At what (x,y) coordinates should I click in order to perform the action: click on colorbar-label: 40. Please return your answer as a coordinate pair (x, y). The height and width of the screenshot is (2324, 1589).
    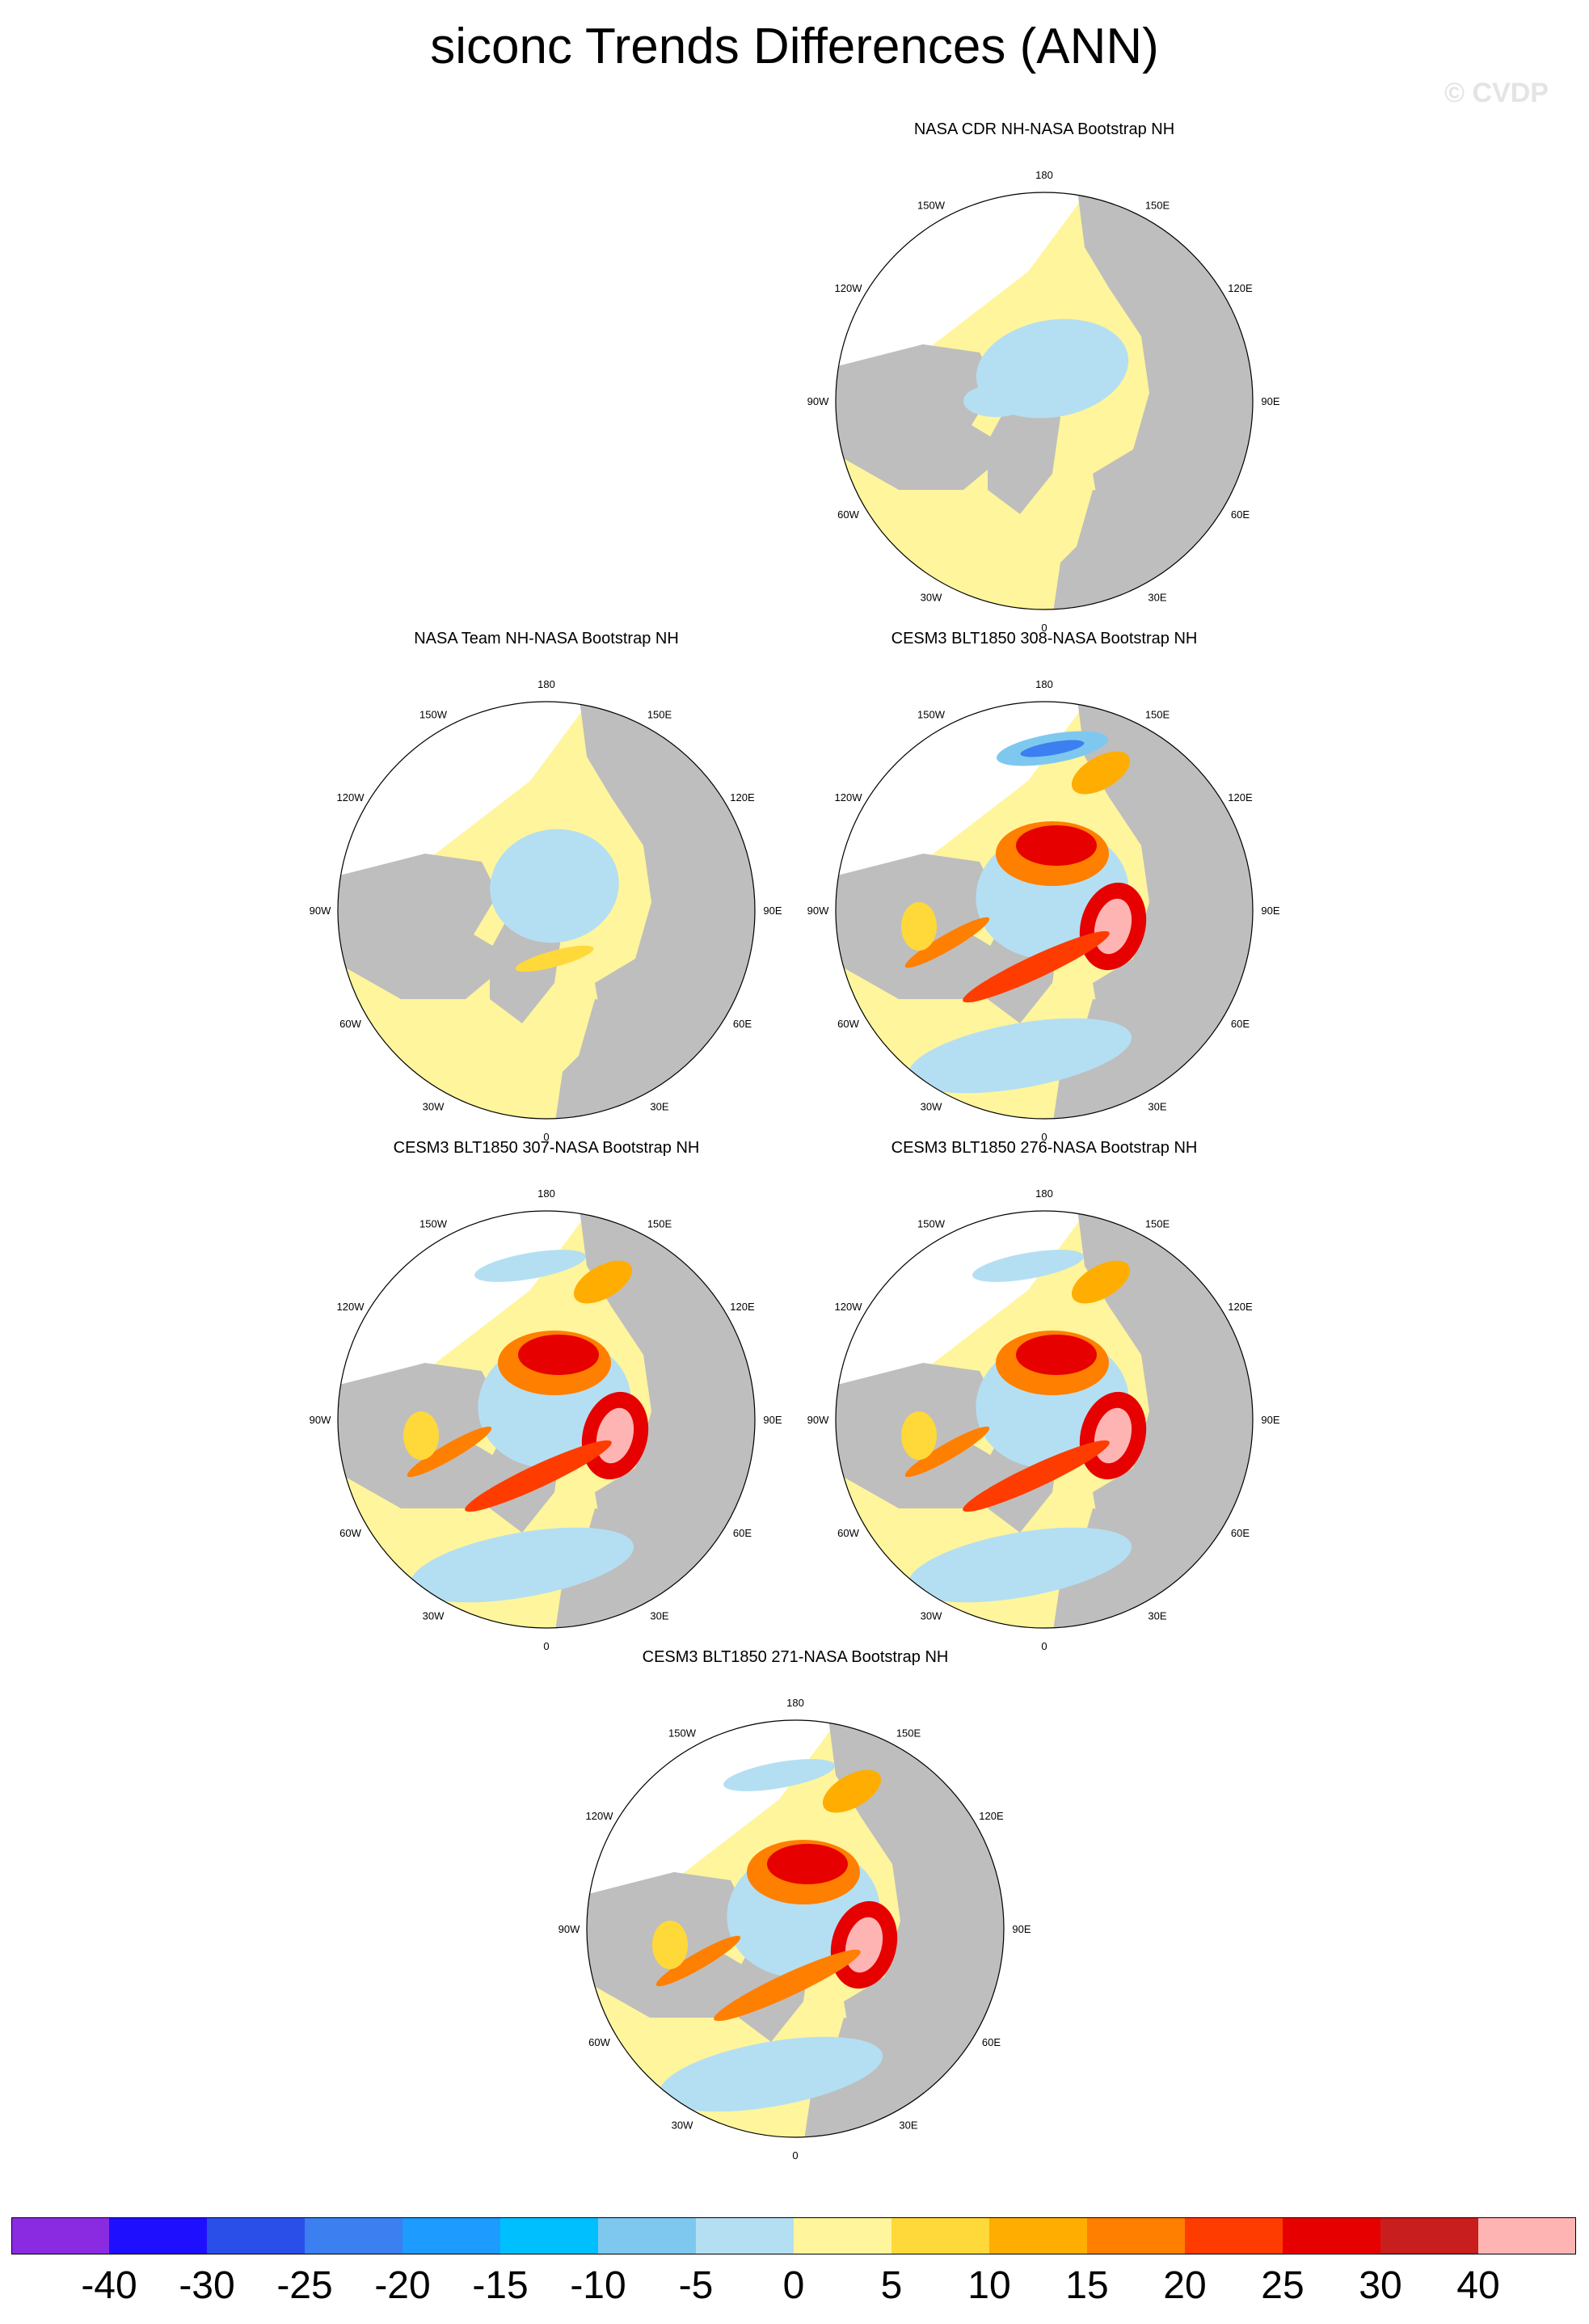
    Looking at the image, I should click on (1478, 2285).